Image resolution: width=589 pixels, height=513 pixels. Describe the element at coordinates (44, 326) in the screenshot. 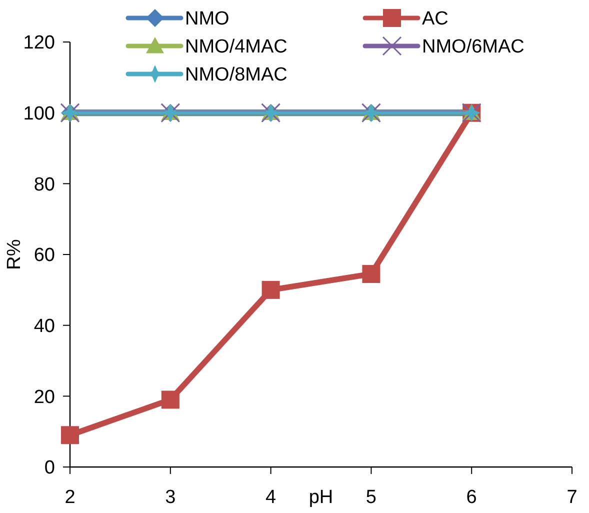

I see `y-tick-label: 40` at that location.